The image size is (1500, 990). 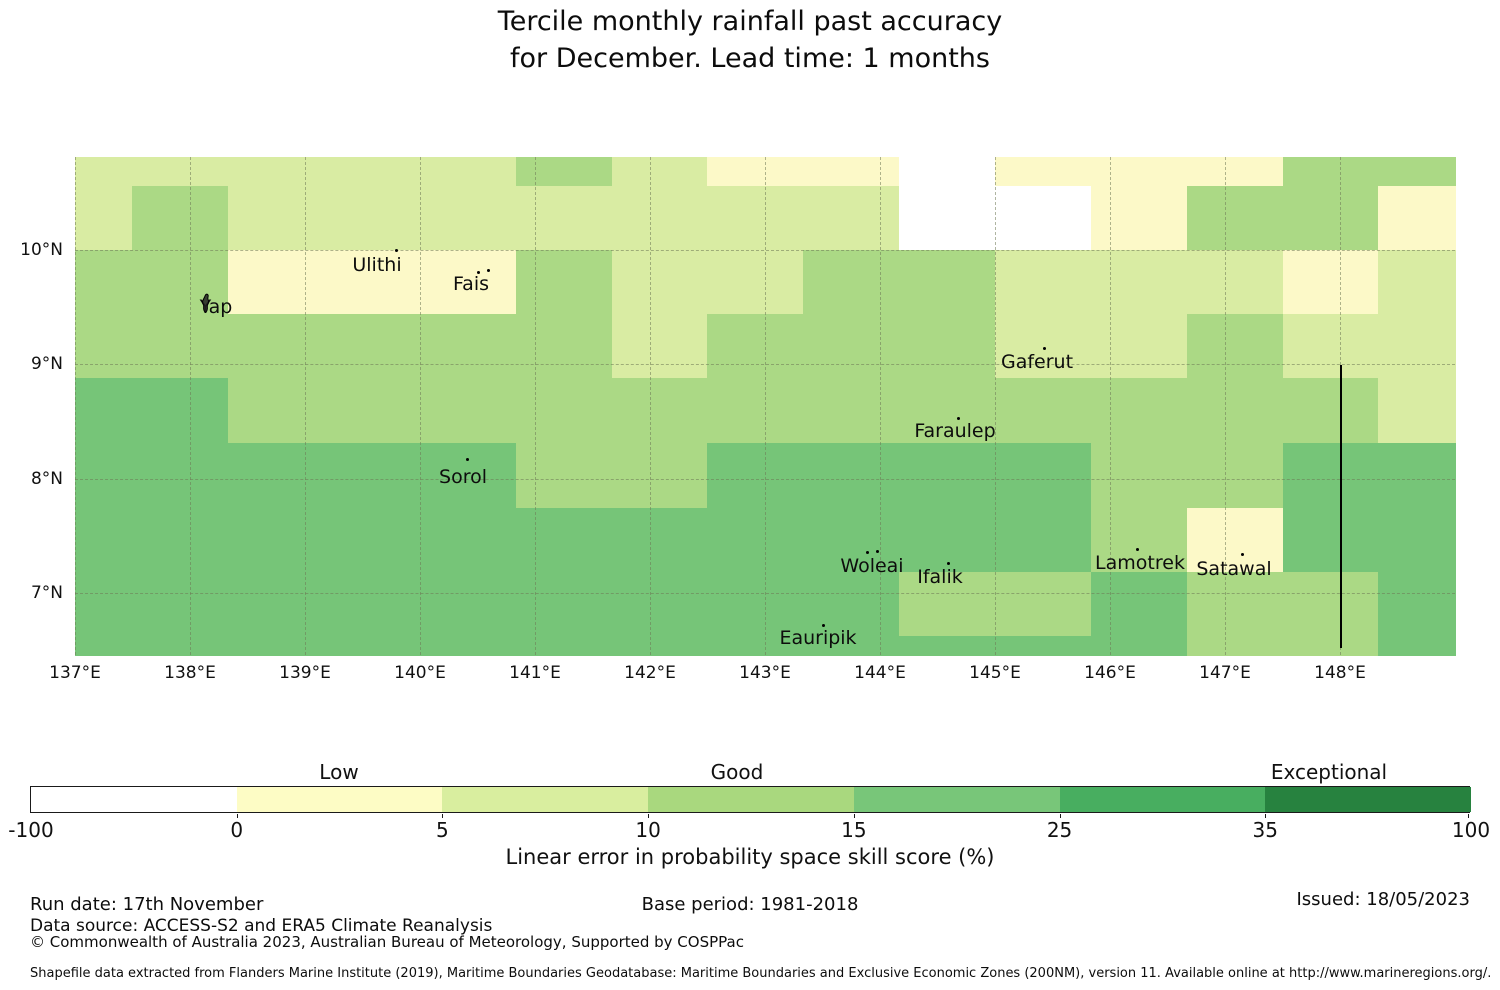 What do you see at coordinates (1037, 362) in the screenshot?
I see `island-label-gaferut: Gaferut` at bounding box center [1037, 362].